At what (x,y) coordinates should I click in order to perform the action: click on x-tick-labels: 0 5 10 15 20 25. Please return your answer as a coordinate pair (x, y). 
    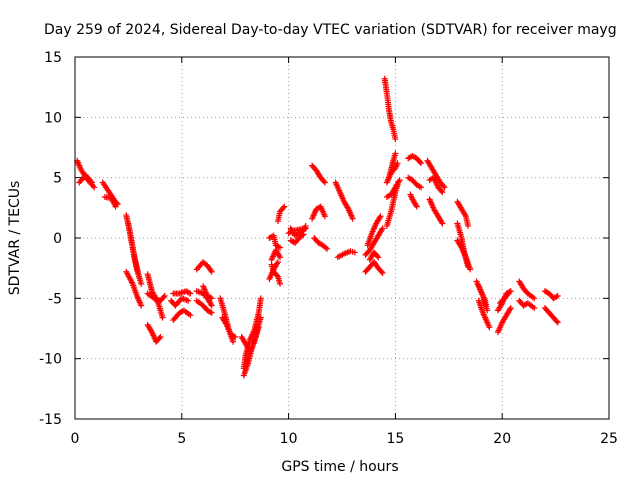
    Looking at the image, I should click on (344, 439).